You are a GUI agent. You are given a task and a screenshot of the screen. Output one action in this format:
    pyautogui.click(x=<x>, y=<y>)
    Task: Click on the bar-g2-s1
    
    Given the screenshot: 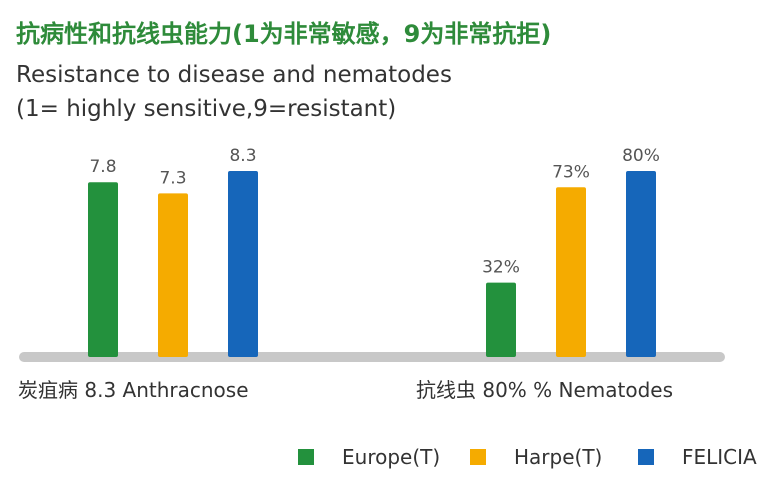 What is the action you would take?
    pyautogui.click(x=501, y=319)
    